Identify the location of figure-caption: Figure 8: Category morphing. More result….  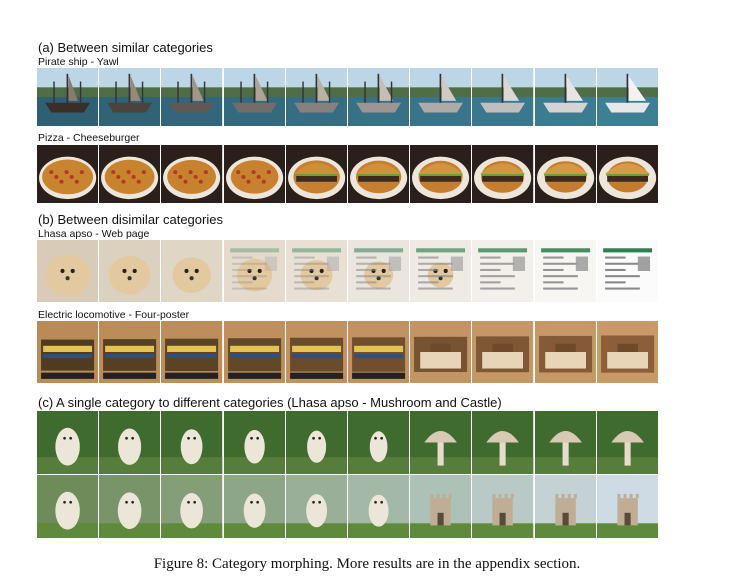
(367, 564).